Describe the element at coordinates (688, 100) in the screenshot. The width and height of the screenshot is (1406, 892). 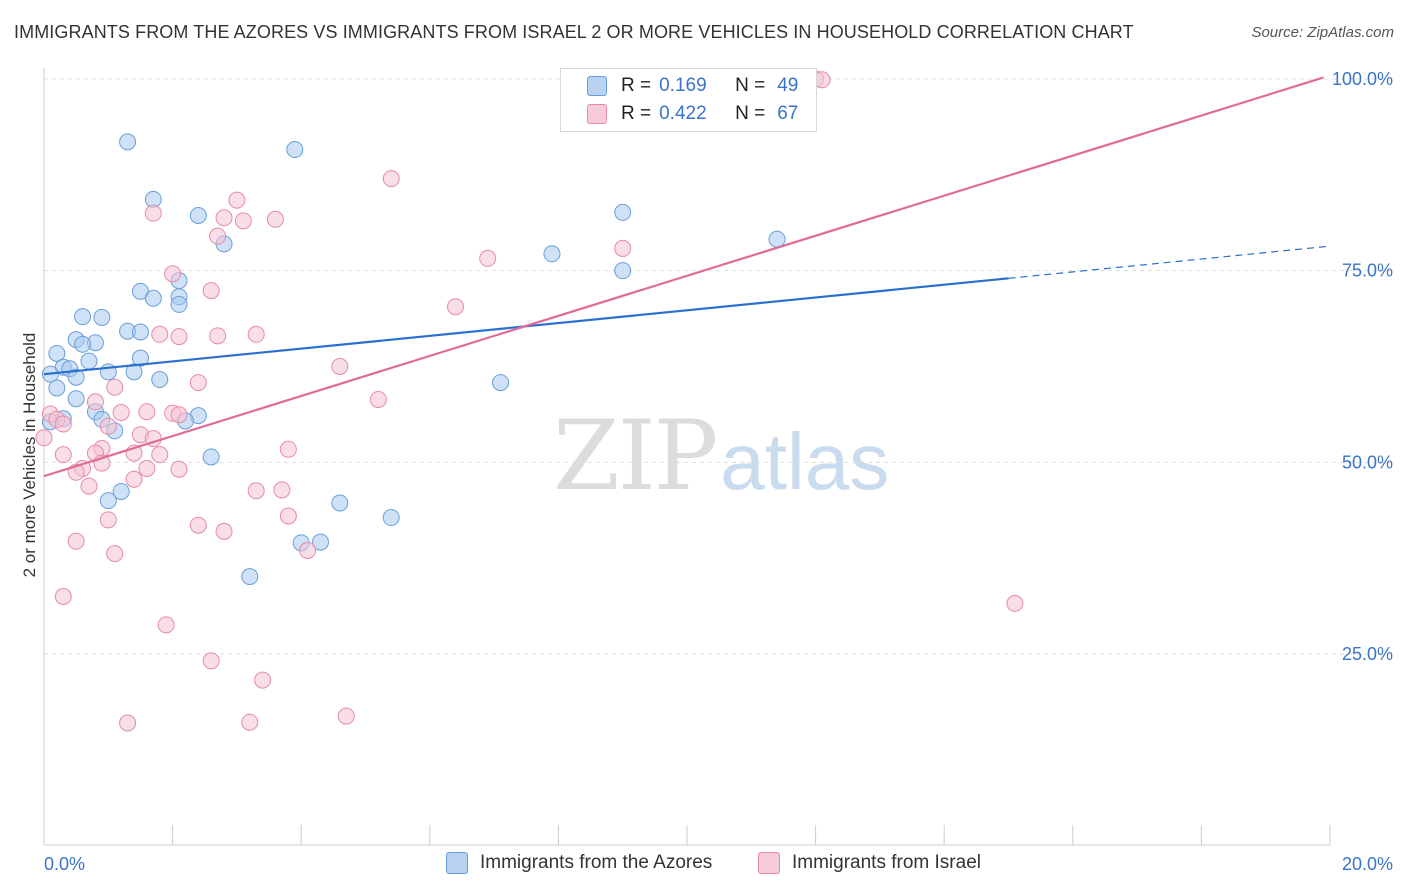
I see `stats-legend: R = 0.169 N = 49 R = 0.422 N = 67` at that location.